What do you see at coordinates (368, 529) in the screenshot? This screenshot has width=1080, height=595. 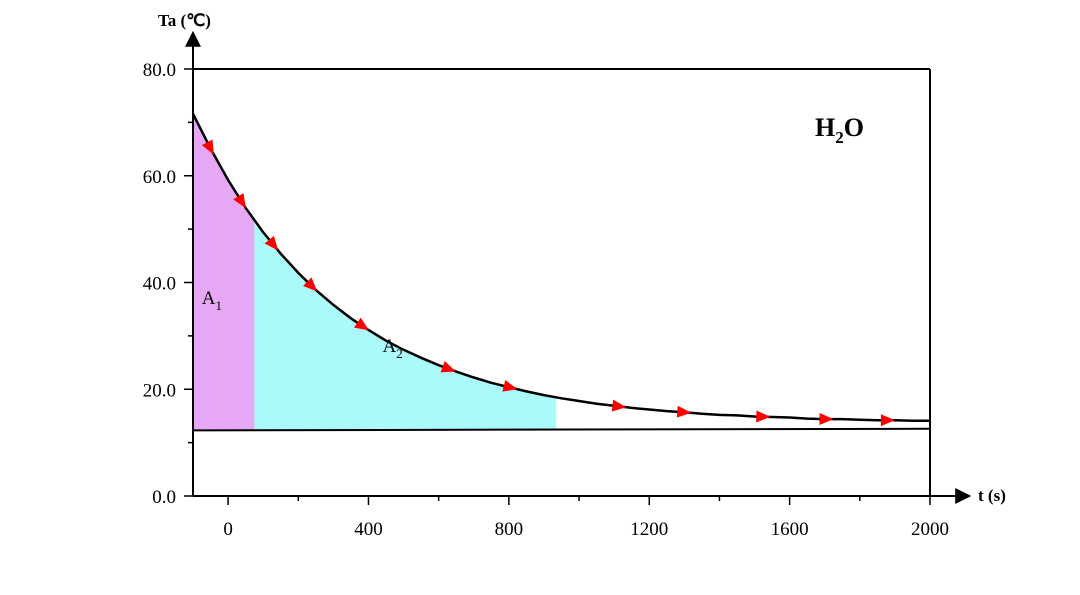 I see `x-tick-label: 400` at bounding box center [368, 529].